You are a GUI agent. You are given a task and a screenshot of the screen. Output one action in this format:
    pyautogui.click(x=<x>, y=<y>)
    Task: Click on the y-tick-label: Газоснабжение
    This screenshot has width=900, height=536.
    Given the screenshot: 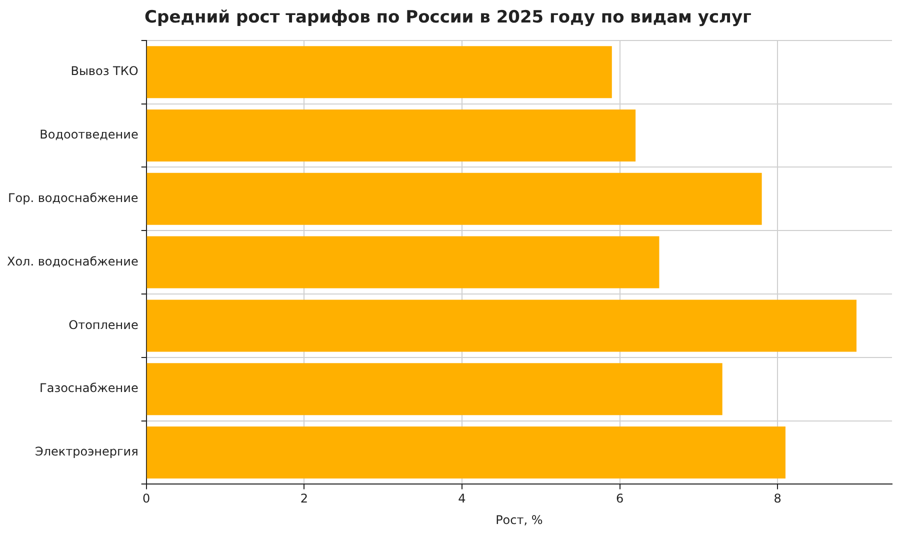 What is the action you would take?
    pyautogui.click(x=89, y=388)
    